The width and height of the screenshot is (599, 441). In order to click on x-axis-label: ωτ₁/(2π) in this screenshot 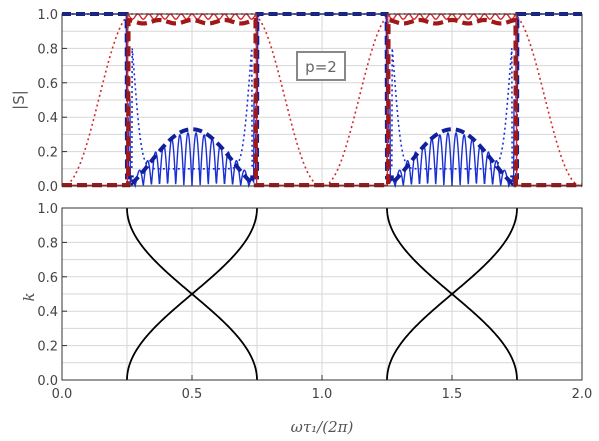, I will do `click(322, 427)`.